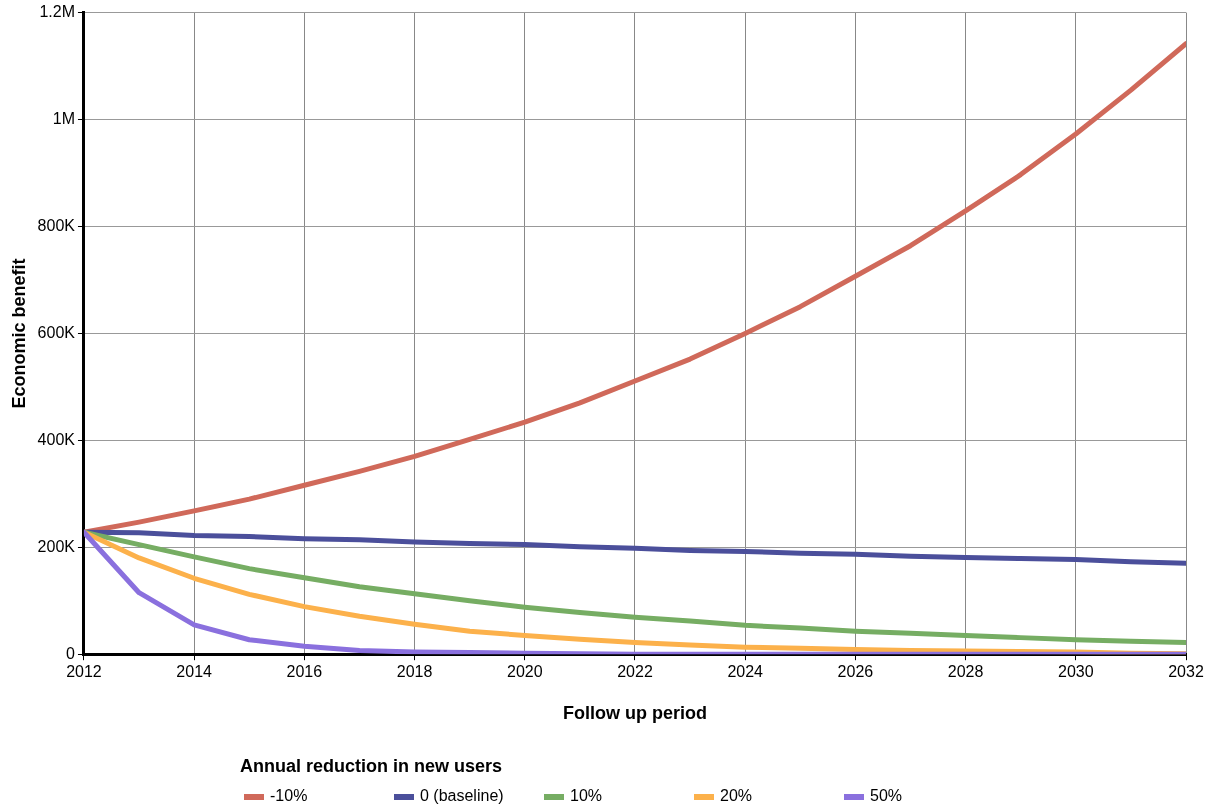 The image size is (1214, 809). What do you see at coordinates (855, 672) in the screenshot?
I see `x-tick-label: 2026` at bounding box center [855, 672].